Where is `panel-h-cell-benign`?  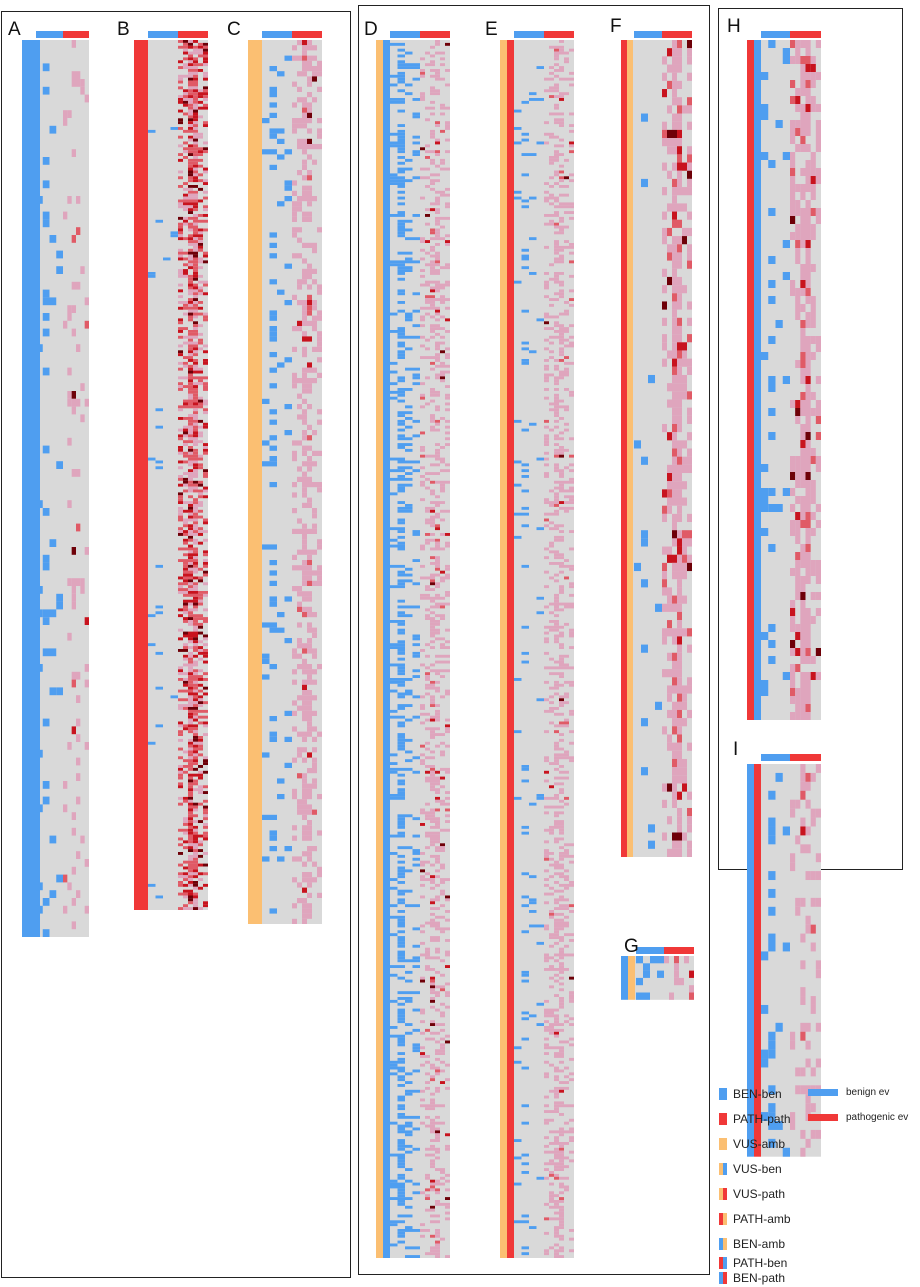 panel-h-cell-benign is located at coordinates (786, 156).